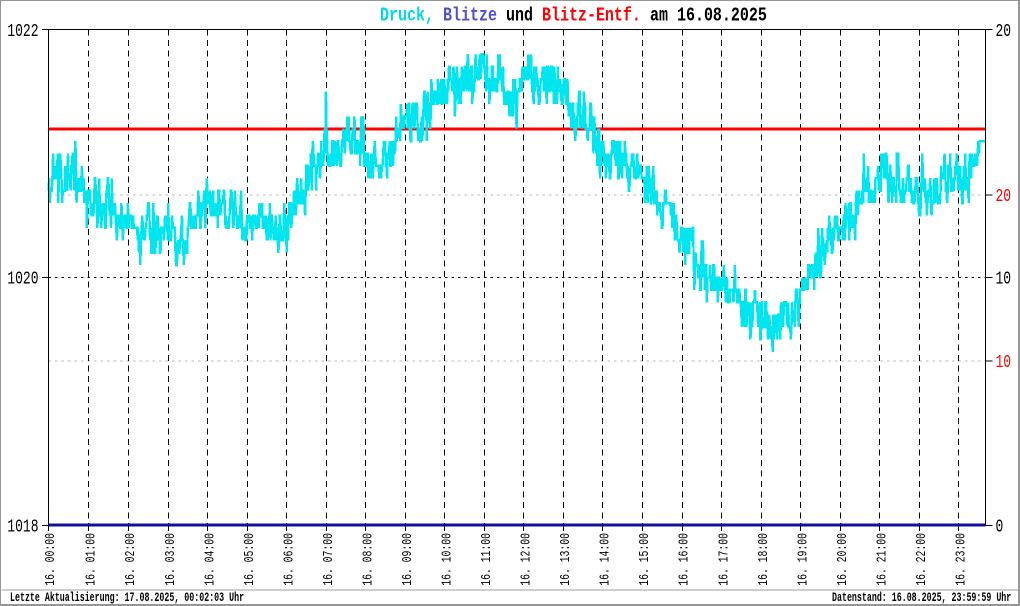 Image resolution: width=1020 pixels, height=606 pixels. Describe the element at coordinates (368, 559) in the screenshot. I see `svg-text: 16. 08:00` at that location.